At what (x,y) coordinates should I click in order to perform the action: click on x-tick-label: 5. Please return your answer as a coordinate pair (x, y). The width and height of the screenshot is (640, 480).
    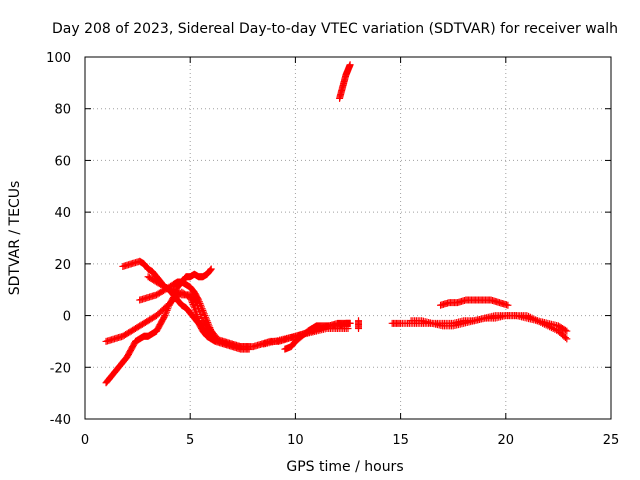
    Looking at the image, I should click on (190, 440).